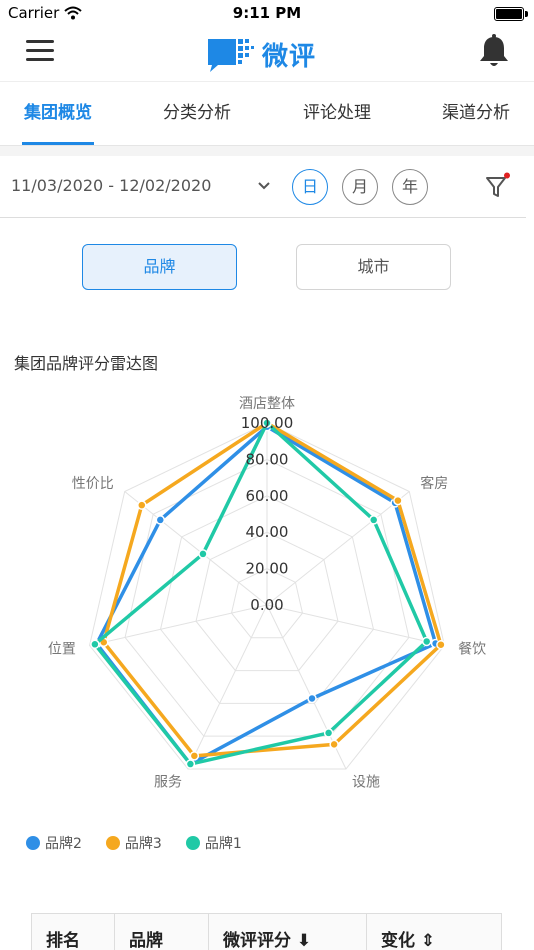 This screenshot has width=534, height=950. What do you see at coordinates (231, 55) in the screenshot?
I see `logo-mark-icon` at bounding box center [231, 55].